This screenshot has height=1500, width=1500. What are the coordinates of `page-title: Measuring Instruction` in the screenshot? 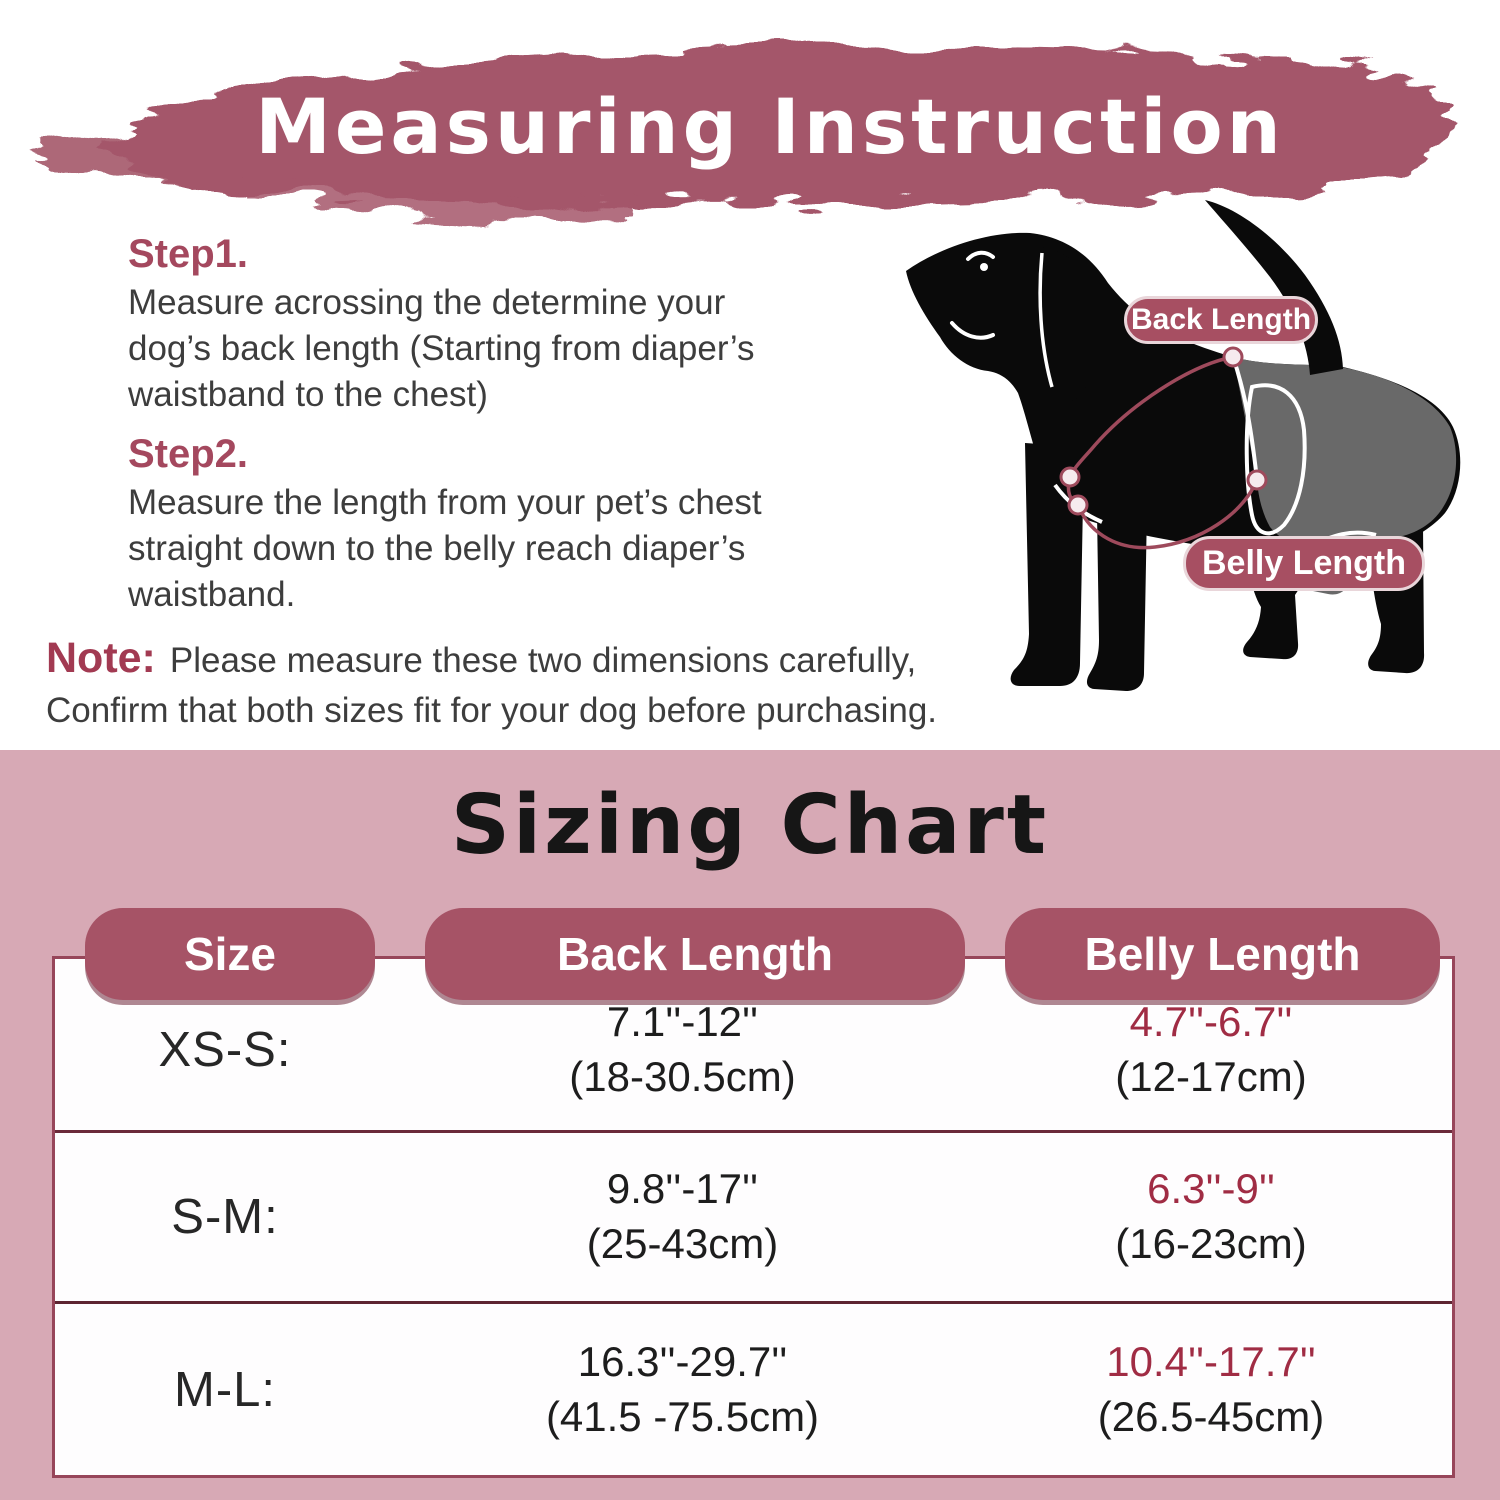 It's located at (770, 126).